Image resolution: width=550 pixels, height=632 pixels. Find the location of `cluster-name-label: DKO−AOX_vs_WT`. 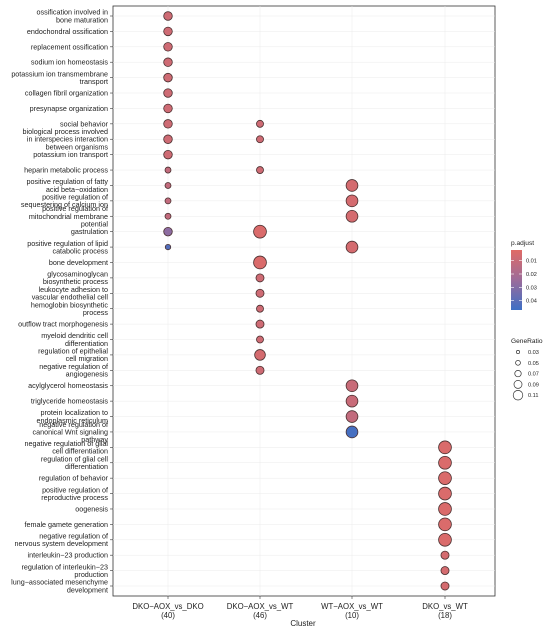

cluster-name-label: DKO−AOX_vs_WT is located at coordinates (260, 606).